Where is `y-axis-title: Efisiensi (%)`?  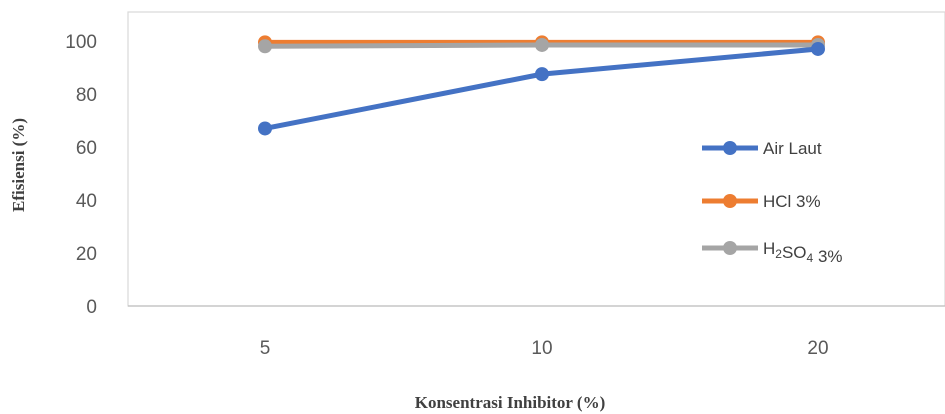 y-axis-title: Efisiensi (%) is located at coordinates (18, 165).